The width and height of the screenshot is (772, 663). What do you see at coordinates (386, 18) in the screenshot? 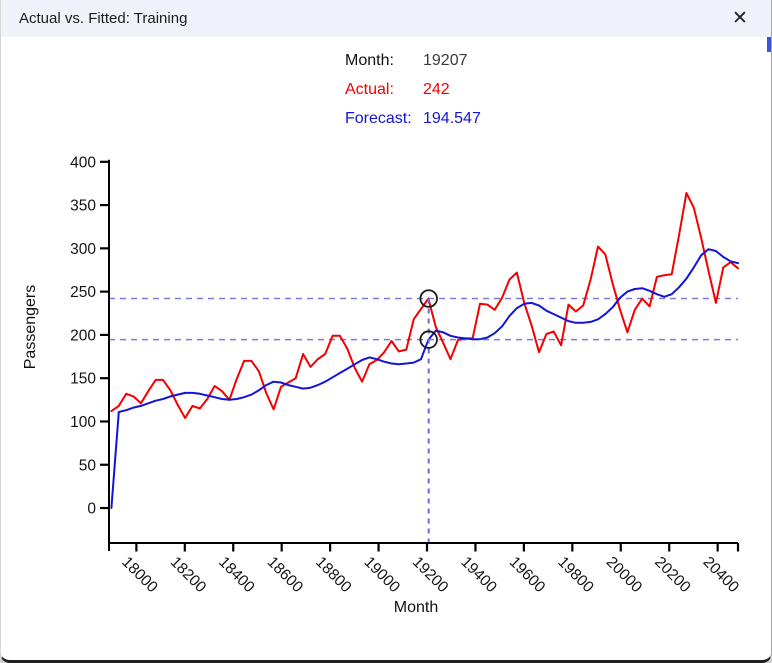
I see `title-bar: Actual vs. Fitted: Training ✕` at bounding box center [386, 18].